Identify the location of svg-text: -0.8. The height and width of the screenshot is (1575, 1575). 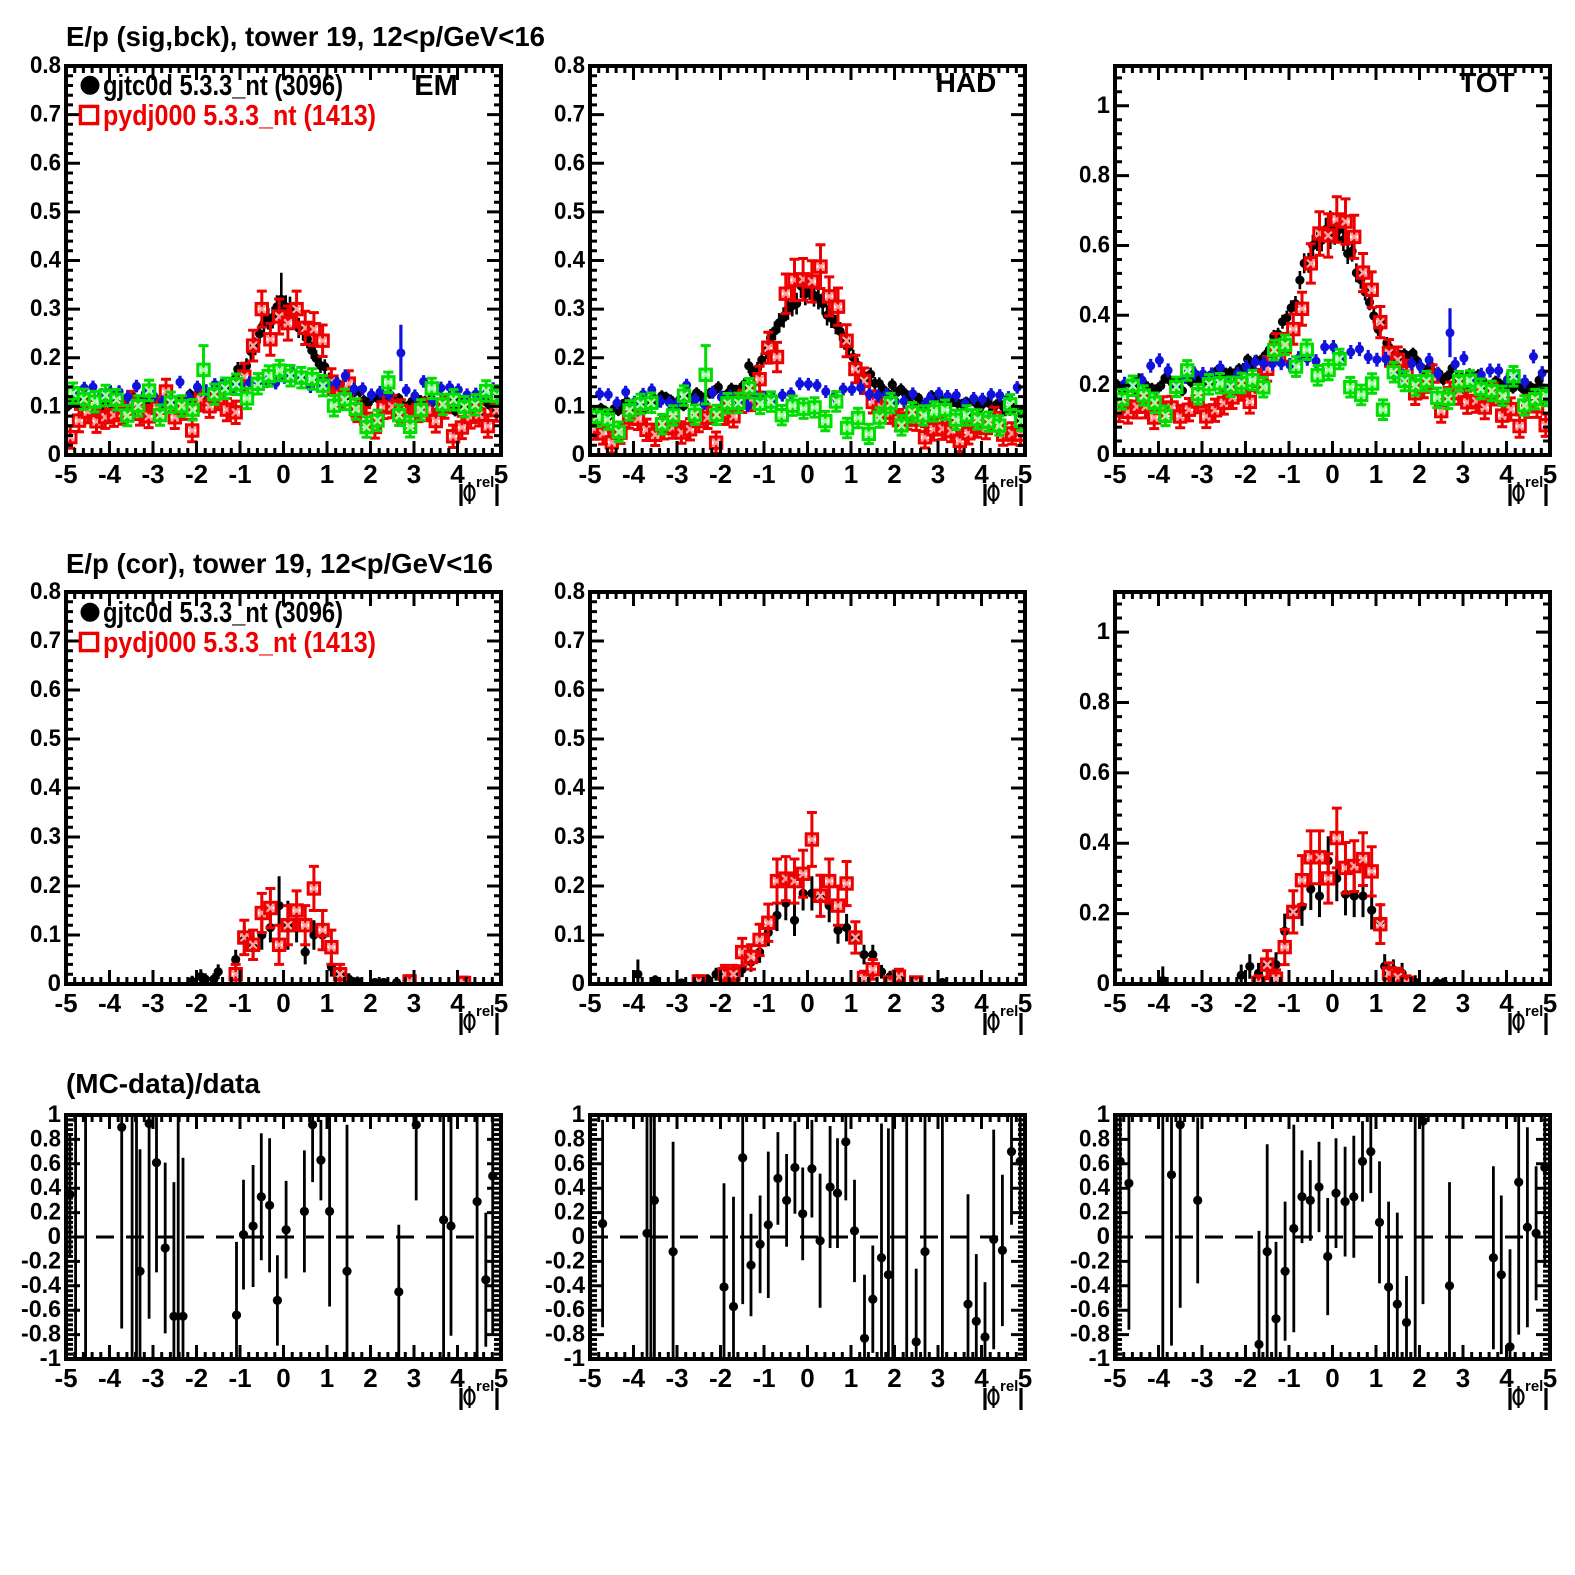
(565, 1334).